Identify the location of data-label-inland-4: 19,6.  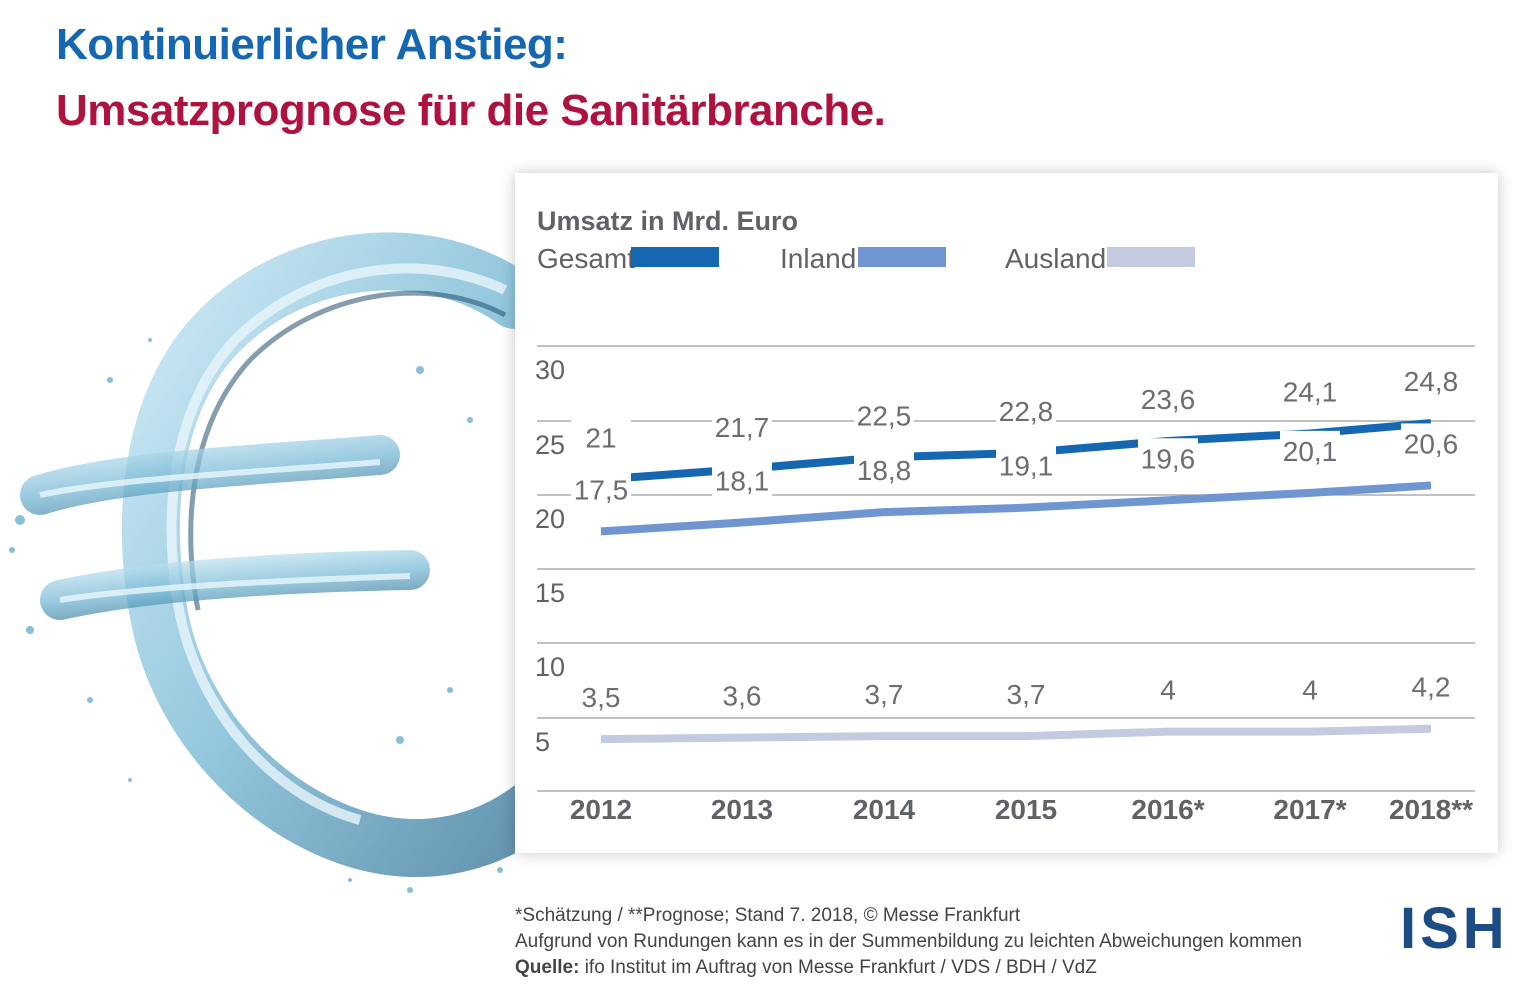
(1168, 458).